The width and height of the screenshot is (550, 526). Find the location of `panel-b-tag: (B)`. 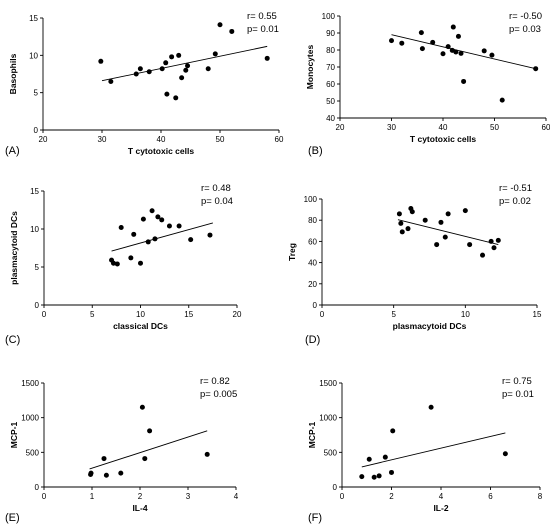

panel-b-tag: (B) is located at coordinates (315, 151).